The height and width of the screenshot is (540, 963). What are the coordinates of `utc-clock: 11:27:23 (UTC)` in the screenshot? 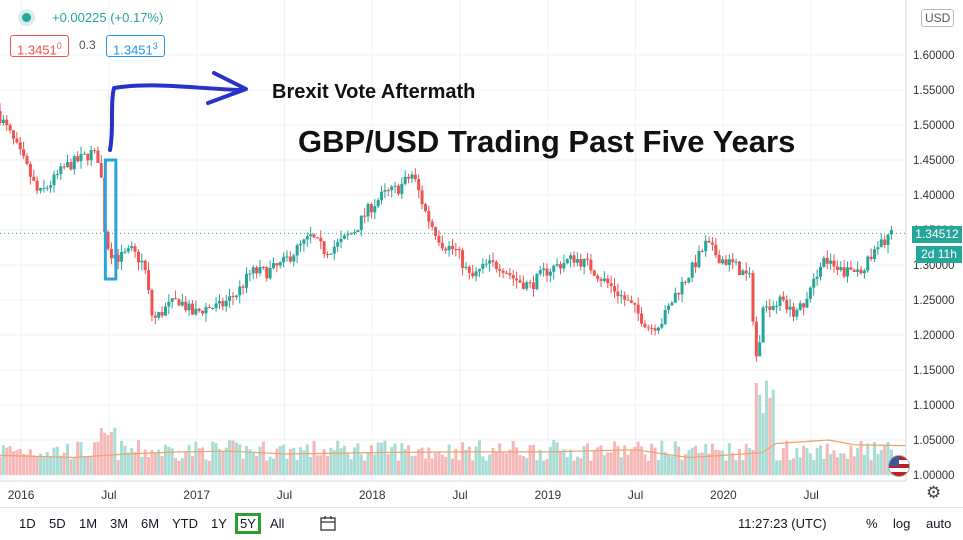 It's located at (782, 523).